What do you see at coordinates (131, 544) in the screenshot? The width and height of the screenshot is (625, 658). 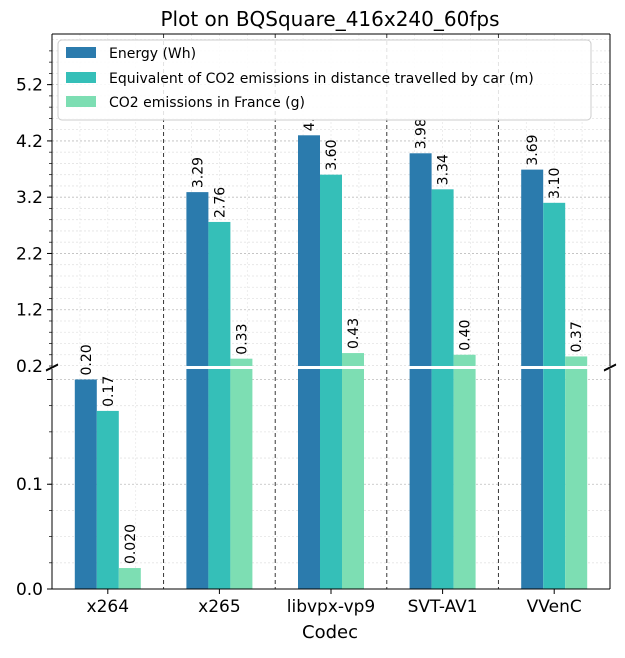 I see `bar-value-label: 0.020` at bounding box center [131, 544].